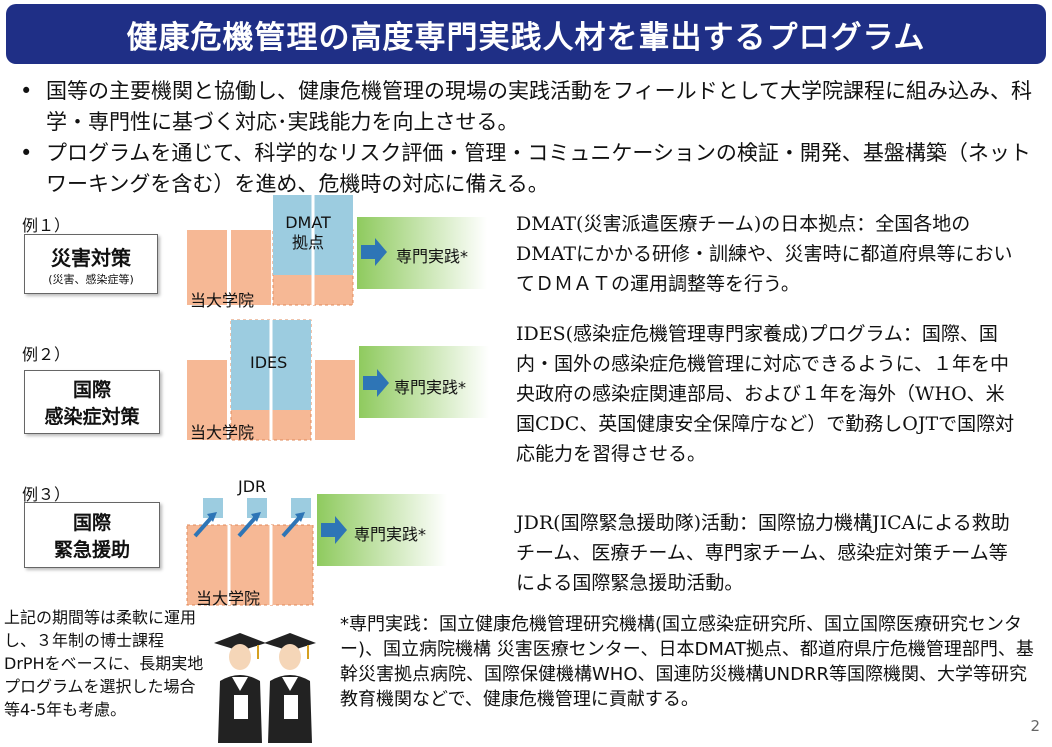  I want to click on overlay-line: 拠点, so click(307, 242).